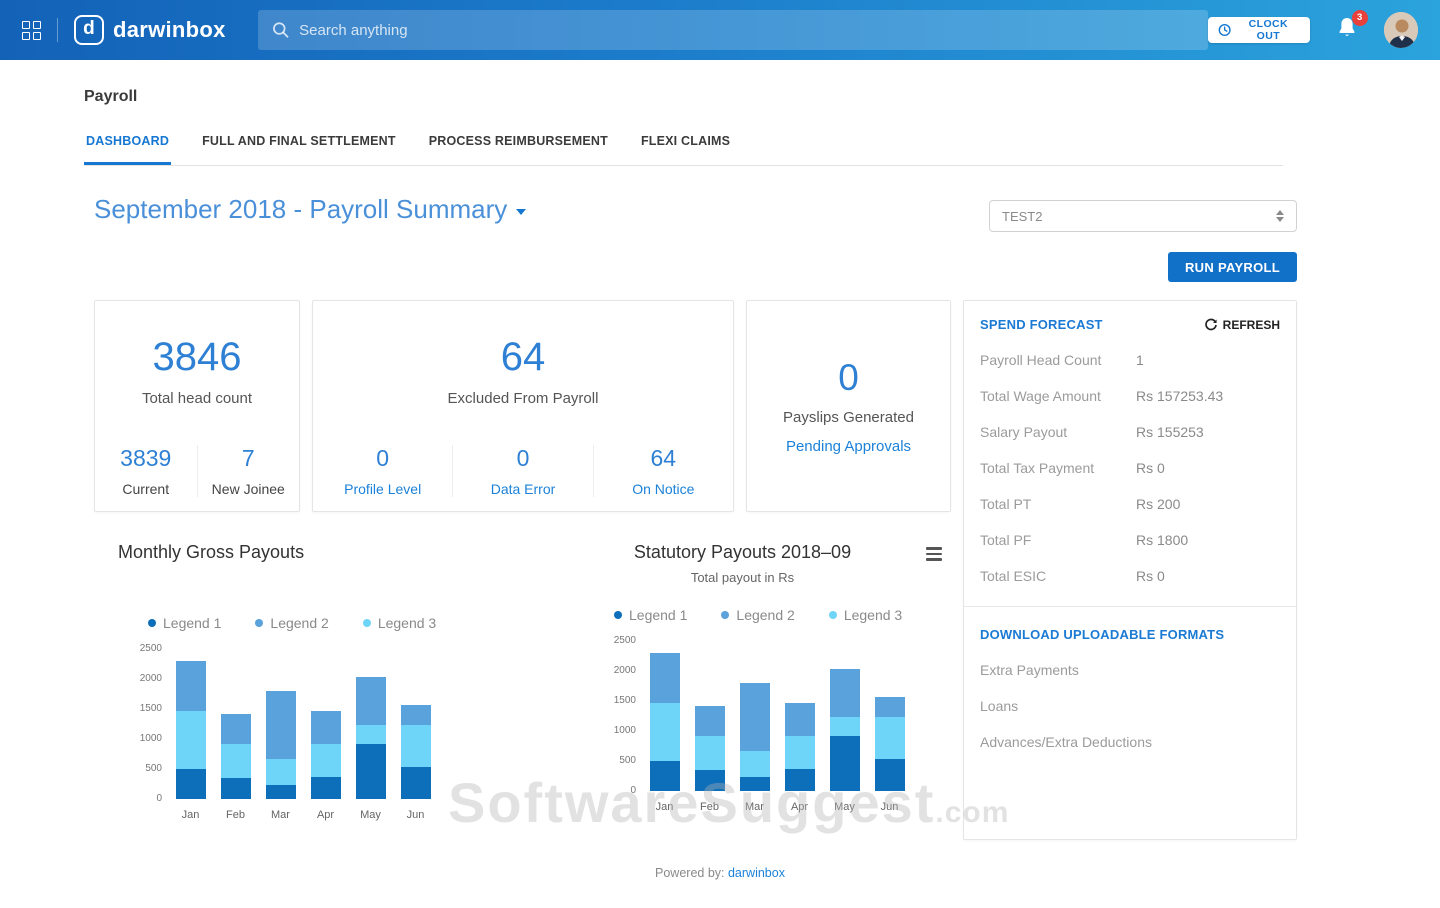  I want to click on tab-flexi-claims: FLEXI CLAIMS, so click(685, 141).